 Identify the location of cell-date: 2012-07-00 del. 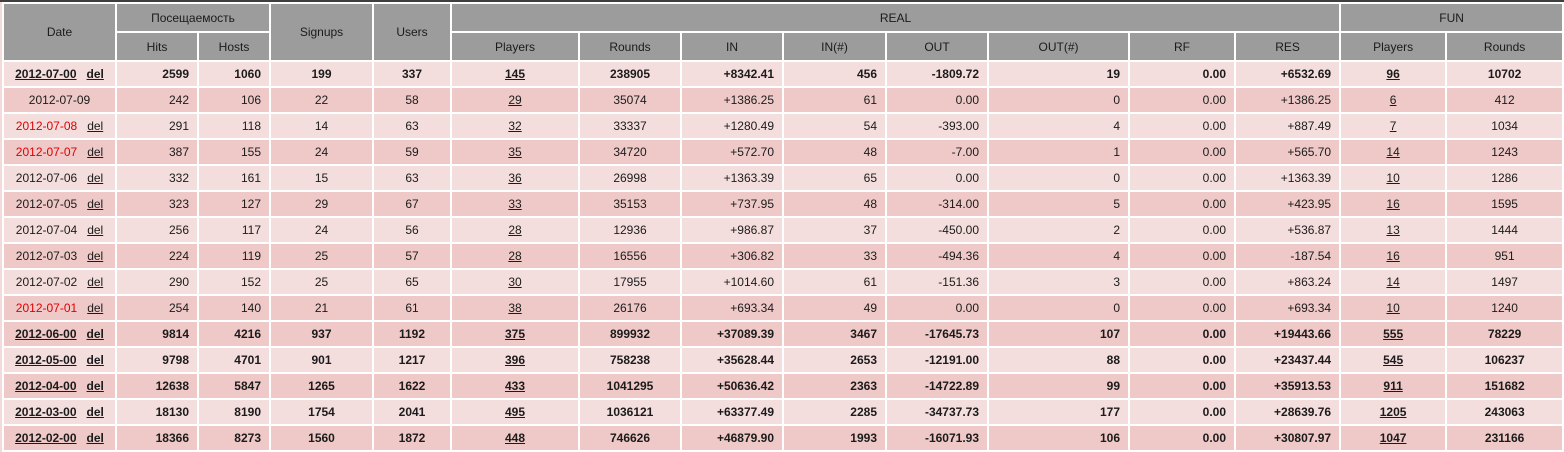
(59, 74).